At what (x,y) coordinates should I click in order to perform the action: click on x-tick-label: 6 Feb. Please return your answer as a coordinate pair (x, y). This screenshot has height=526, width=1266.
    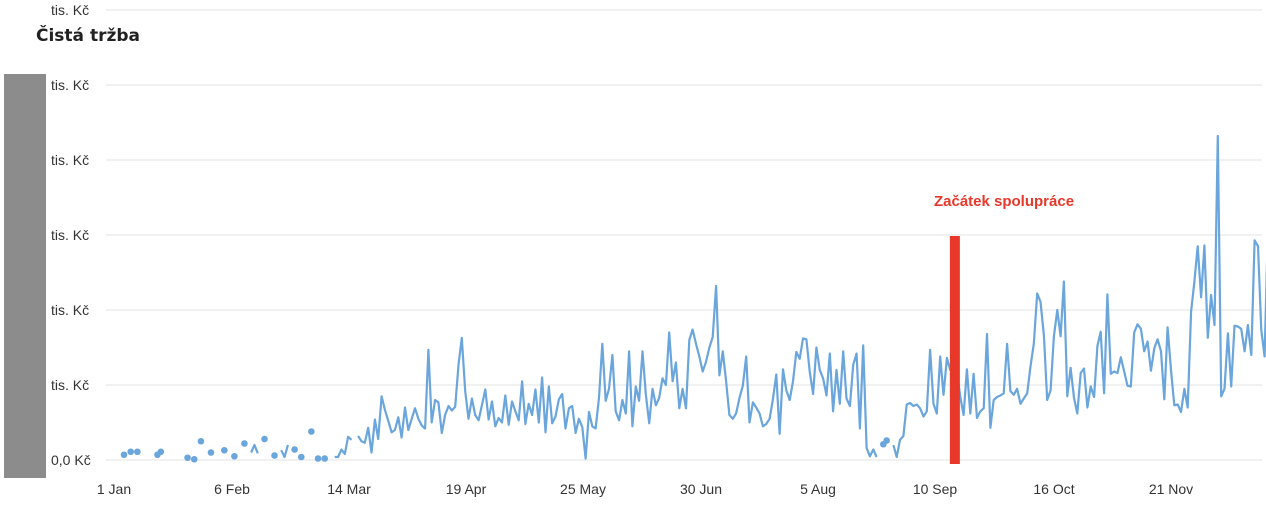
    Looking at the image, I should click on (232, 489).